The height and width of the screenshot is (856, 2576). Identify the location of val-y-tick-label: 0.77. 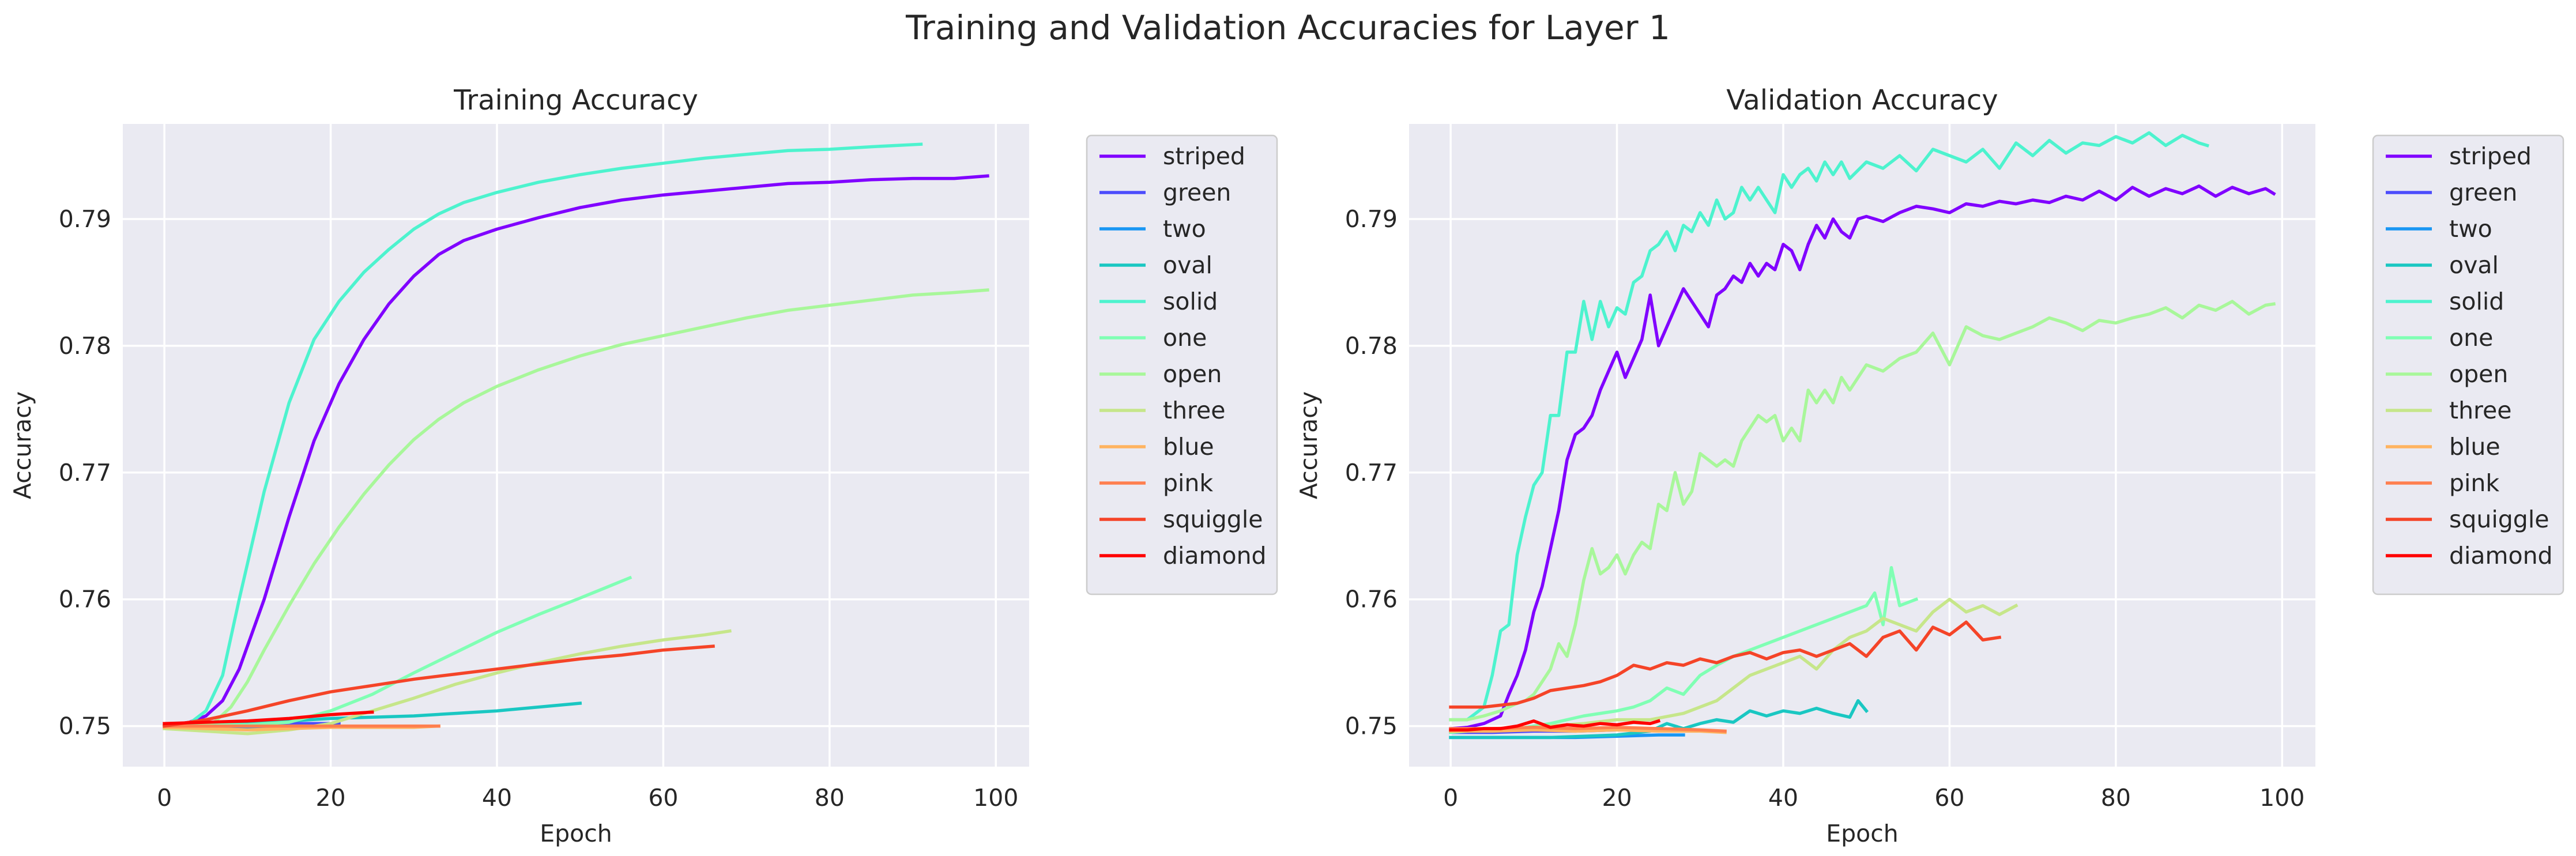
(1371, 473).